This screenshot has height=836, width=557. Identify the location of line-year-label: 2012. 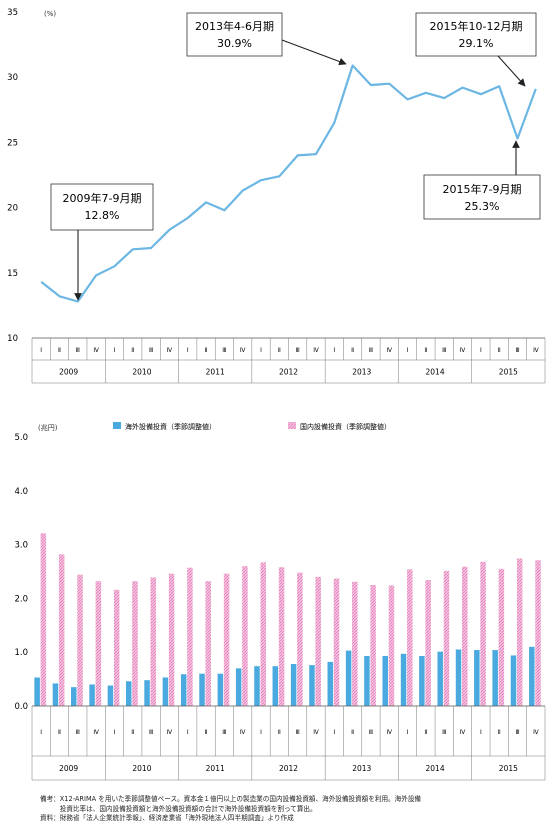
(288, 372).